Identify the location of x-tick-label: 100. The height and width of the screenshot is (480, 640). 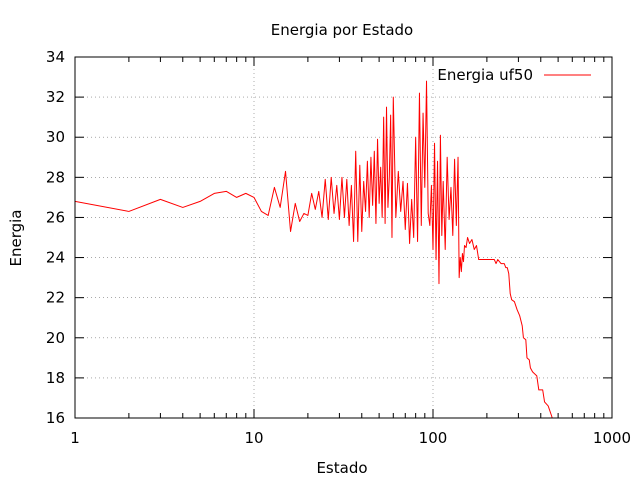
(433, 438).